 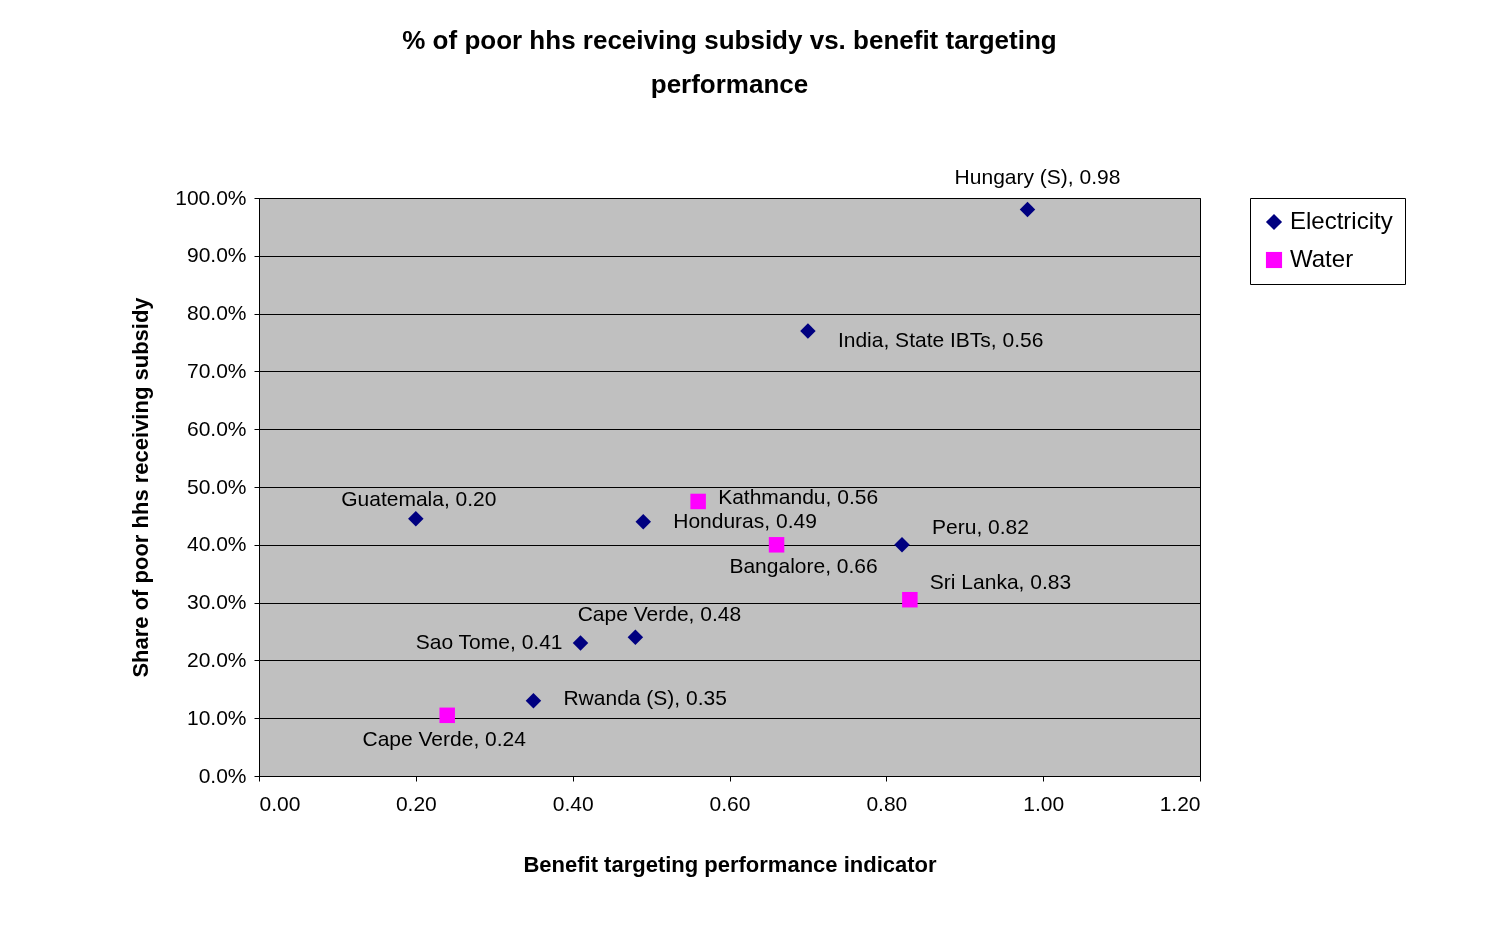 What do you see at coordinates (280, 803) in the screenshot?
I see `x-tick-label: 0.00` at bounding box center [280, 803].